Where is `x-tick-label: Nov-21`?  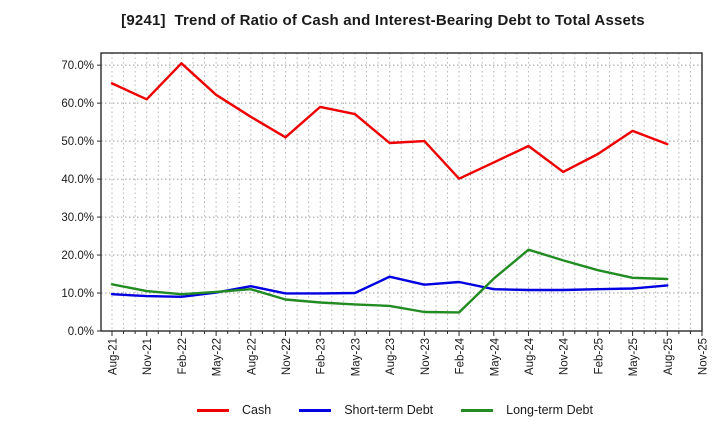 x-tick-label: Nov-21 is located at coordinates (148, 356).